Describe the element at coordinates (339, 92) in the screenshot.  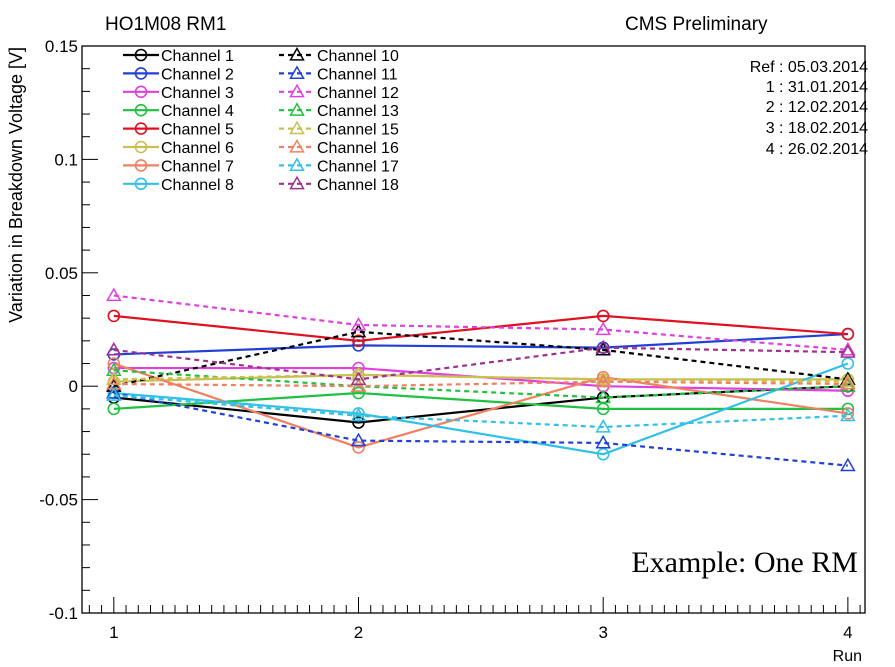
I see `legend-entry: Channel 12` at that location.